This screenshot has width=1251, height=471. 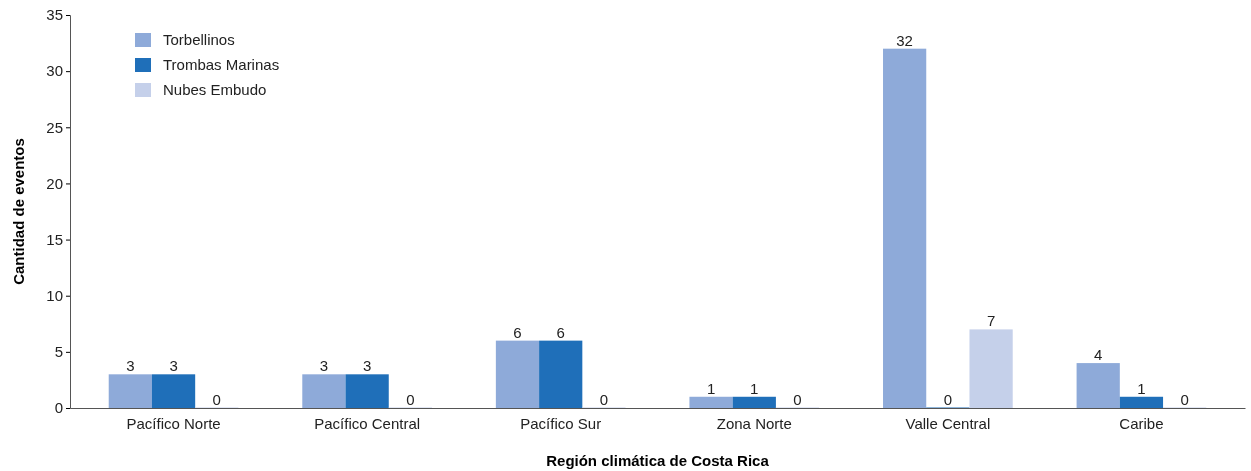 What do you see at coordinates (367, 423) in the screenshot?
I see `x-tick-label: Pacífico Central` at bounding box center [367, 423].